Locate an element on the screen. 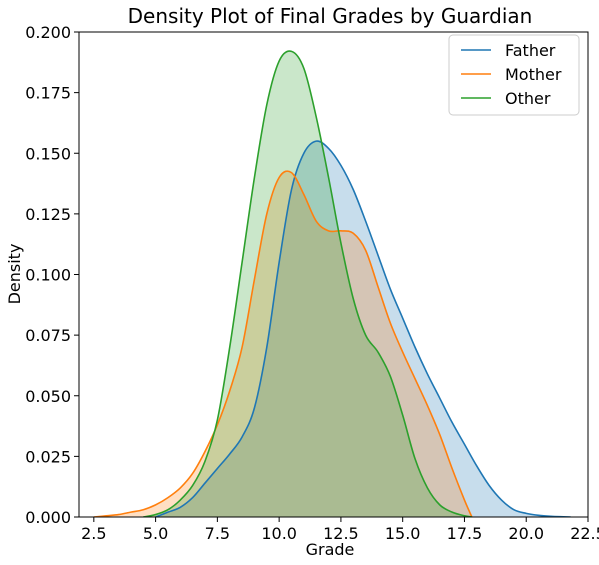 This screenshot has width=599, height=565. x-tick-label: 7.5 is located at coordinates (217, 533).